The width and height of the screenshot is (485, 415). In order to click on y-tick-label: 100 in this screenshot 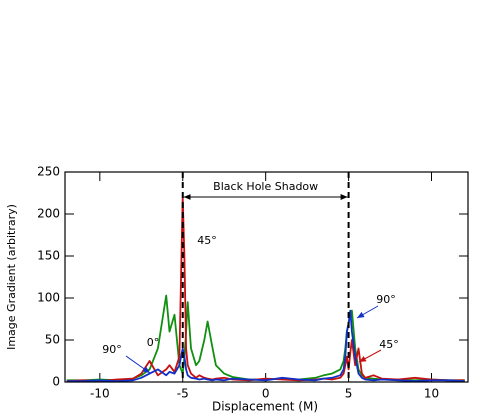, I will do `click(48, 298)`.